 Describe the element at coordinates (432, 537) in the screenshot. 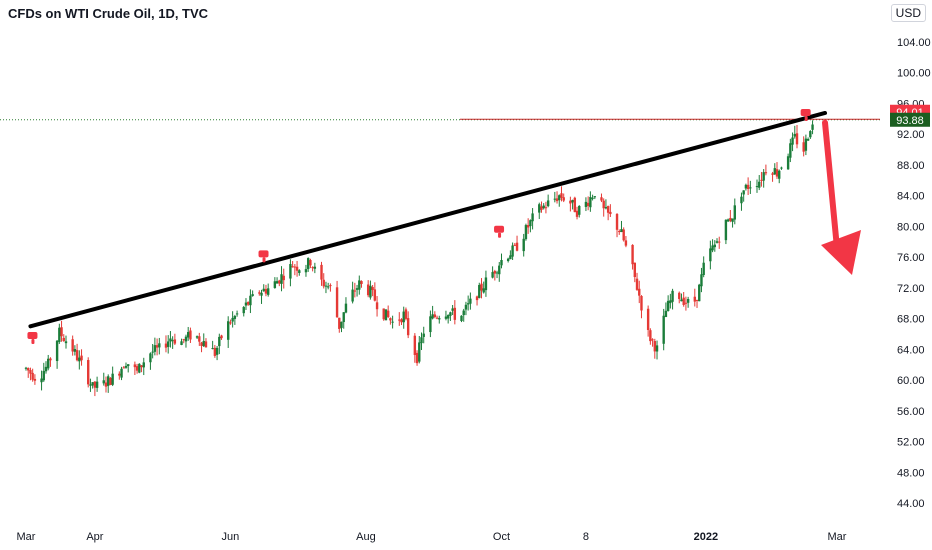

I see `time-axis: Mar Apr Jun Aug Oct 8 2022 Mar` at that location.